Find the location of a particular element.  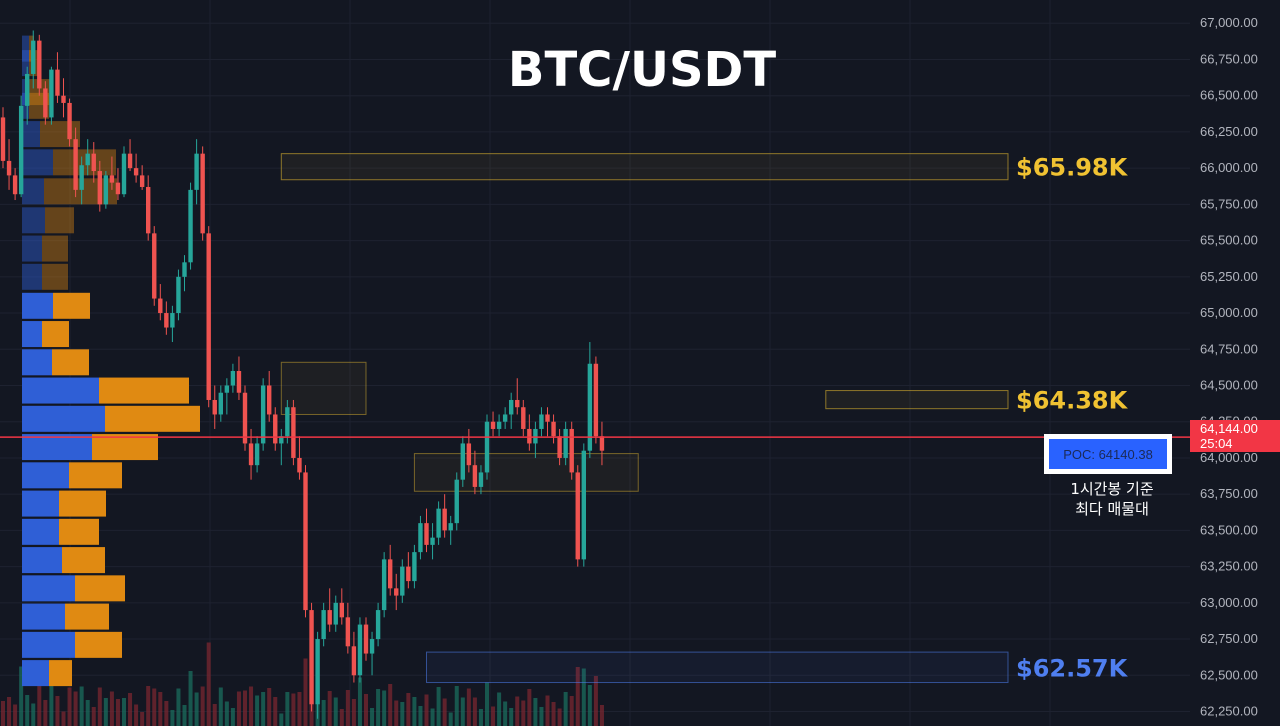

zone-label: $65.98K is located at coordinates (1072, 168).